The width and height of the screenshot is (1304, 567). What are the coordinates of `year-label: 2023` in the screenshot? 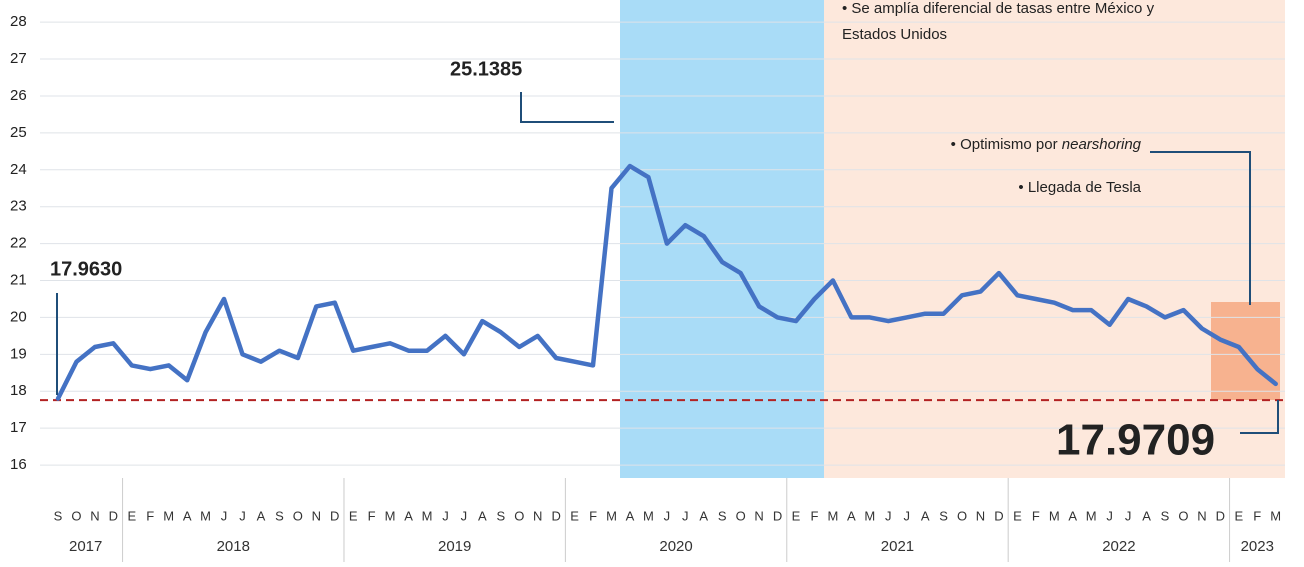 It's located at (1257, 546).